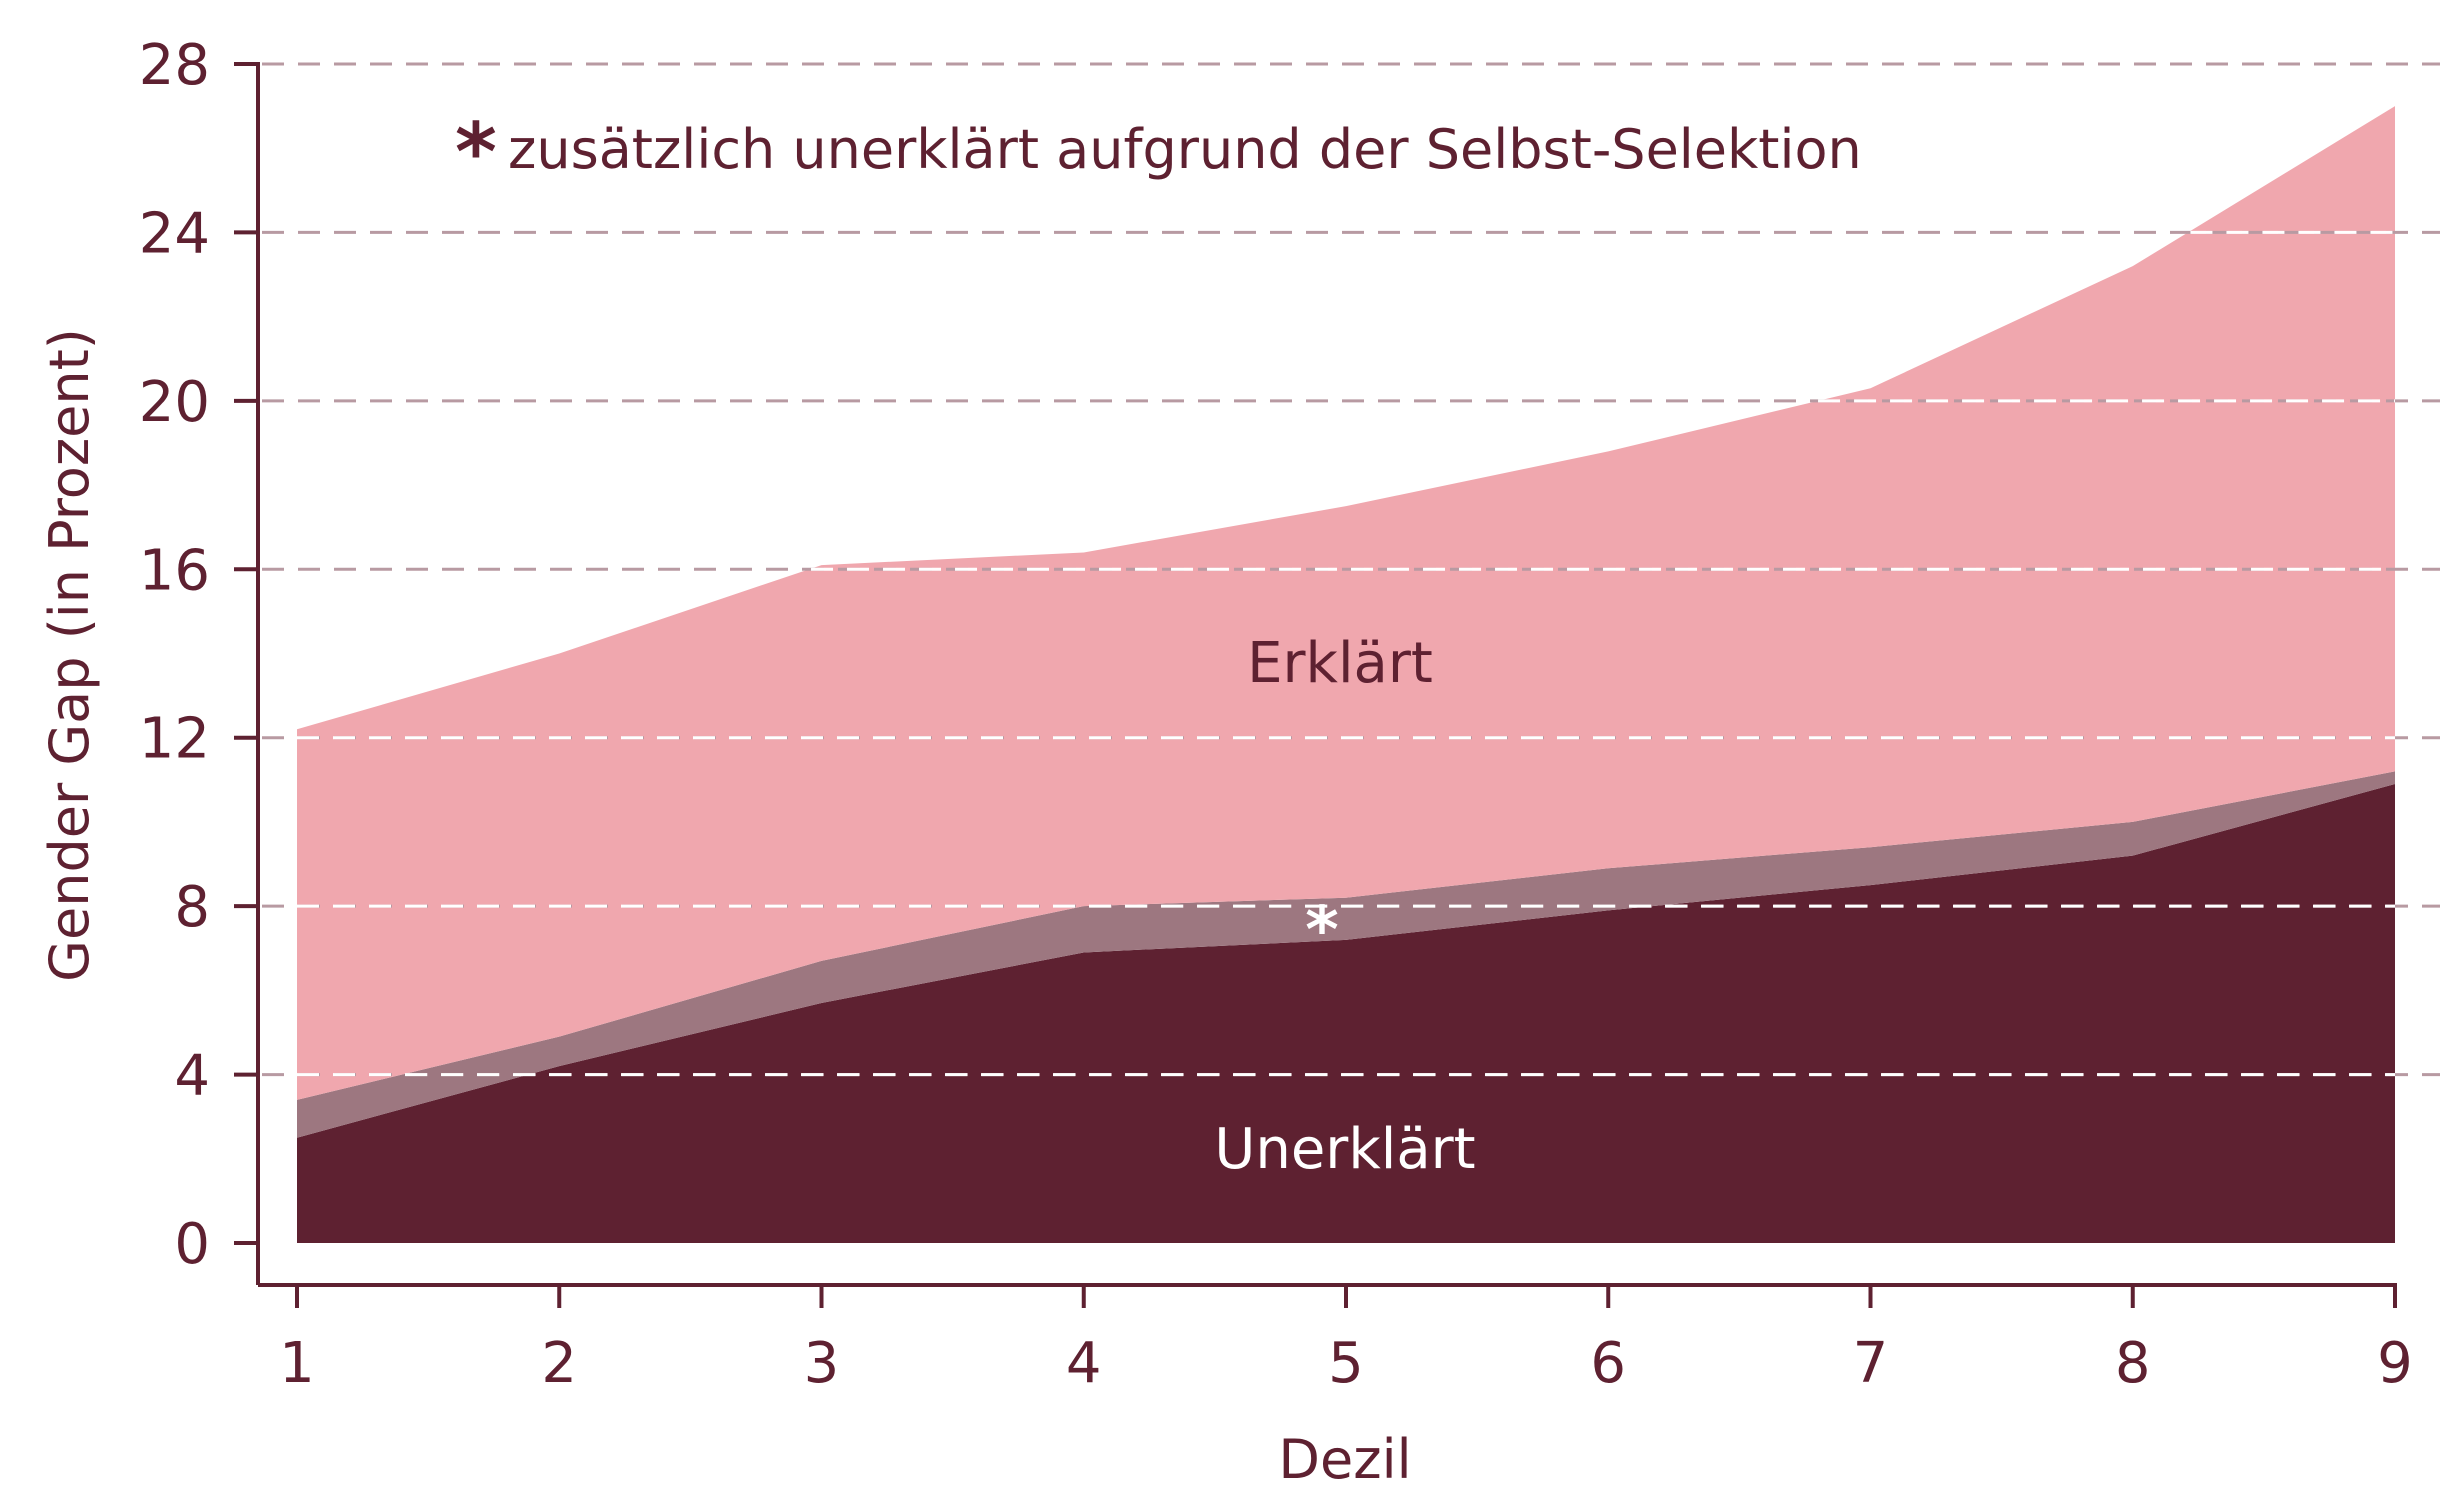 Image resolution: width=2462 pixels, height=1492 pixels. I want to click on y-axis-title: Gender Gap (in Prozent), so click(69, 655).